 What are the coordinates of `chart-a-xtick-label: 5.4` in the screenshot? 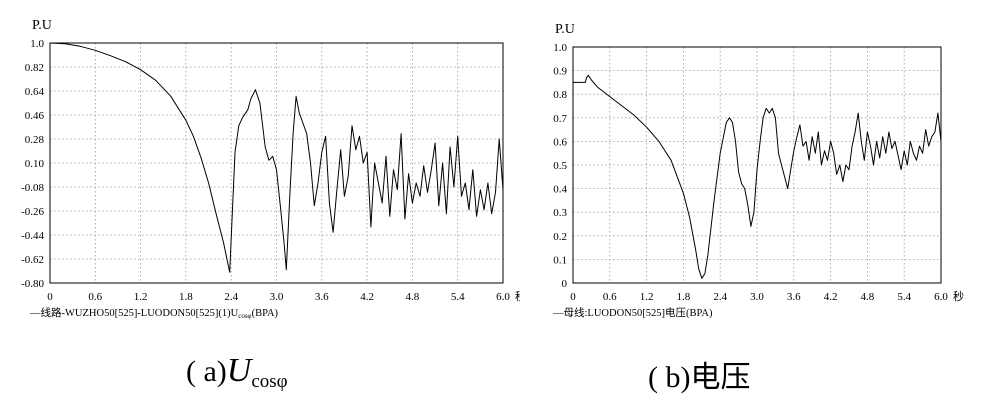 It's located at (458, 297).